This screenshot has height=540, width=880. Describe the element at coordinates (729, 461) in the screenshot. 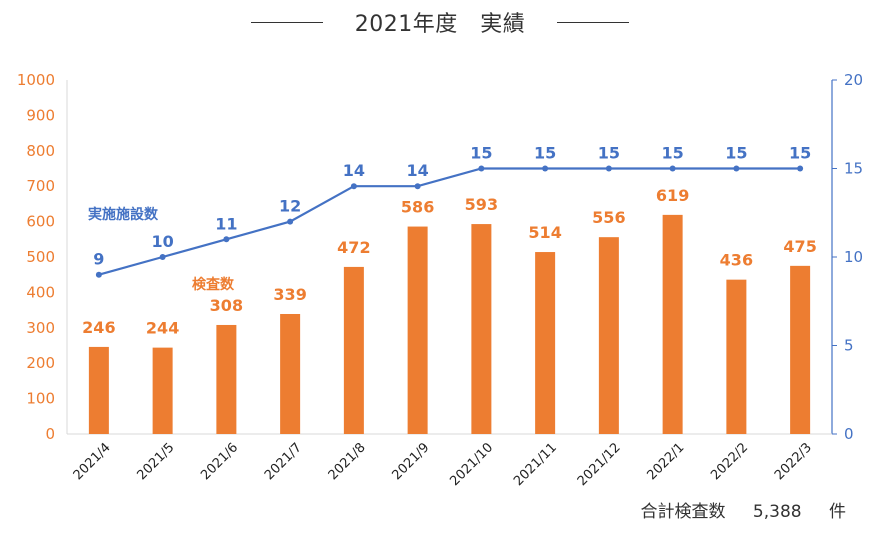

I see `x-tick-label: 2022/2` at that location.